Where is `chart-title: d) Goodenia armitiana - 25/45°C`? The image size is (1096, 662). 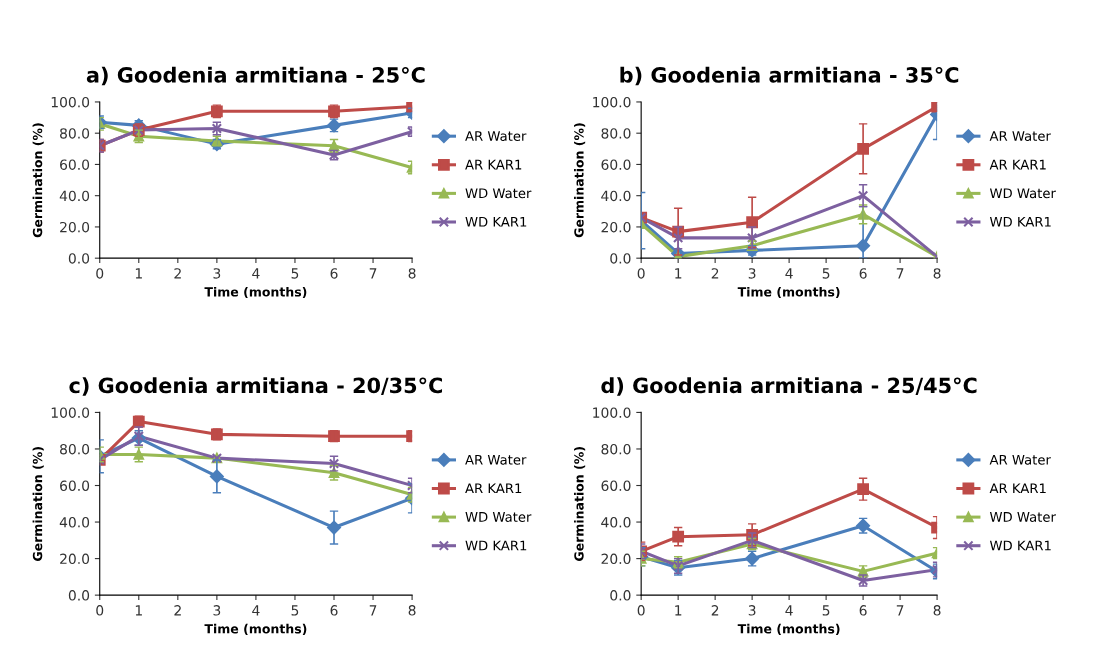
chart-title: d) Goodenia armitiana - 25/45°C is located at coordinates (789, 386).